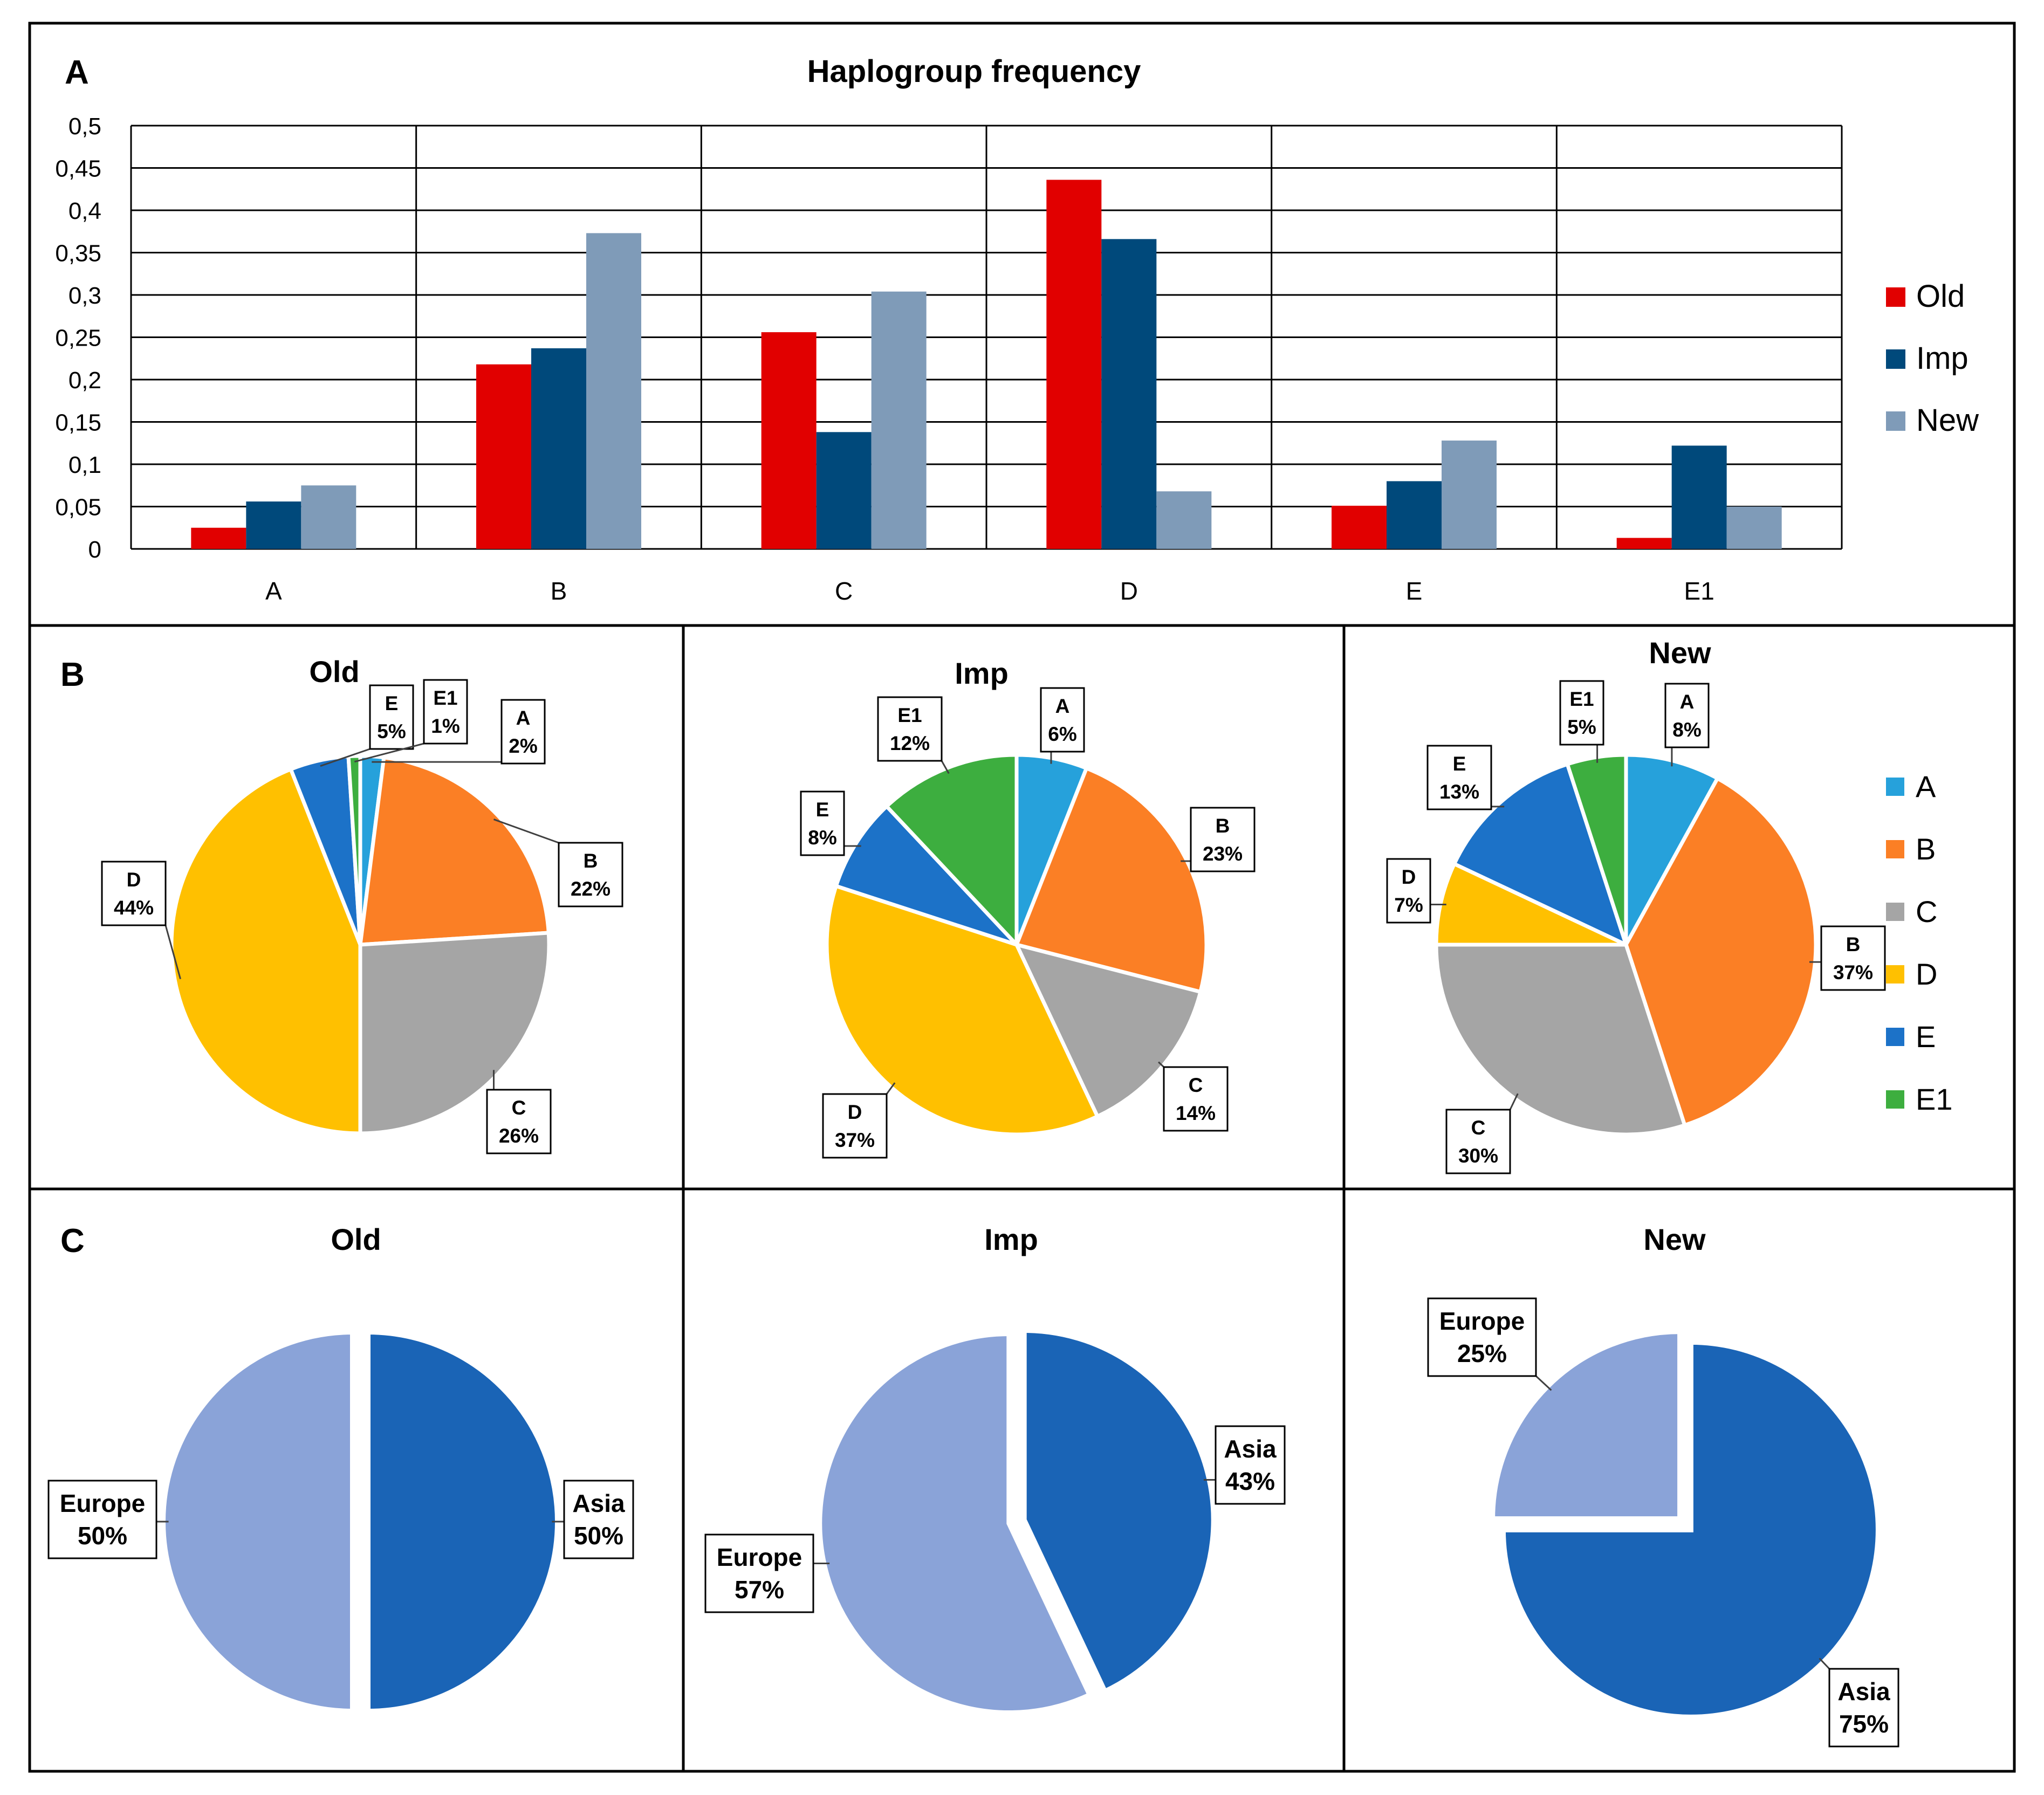  I want to click on x-tick-label: D, so click(1129, 591).